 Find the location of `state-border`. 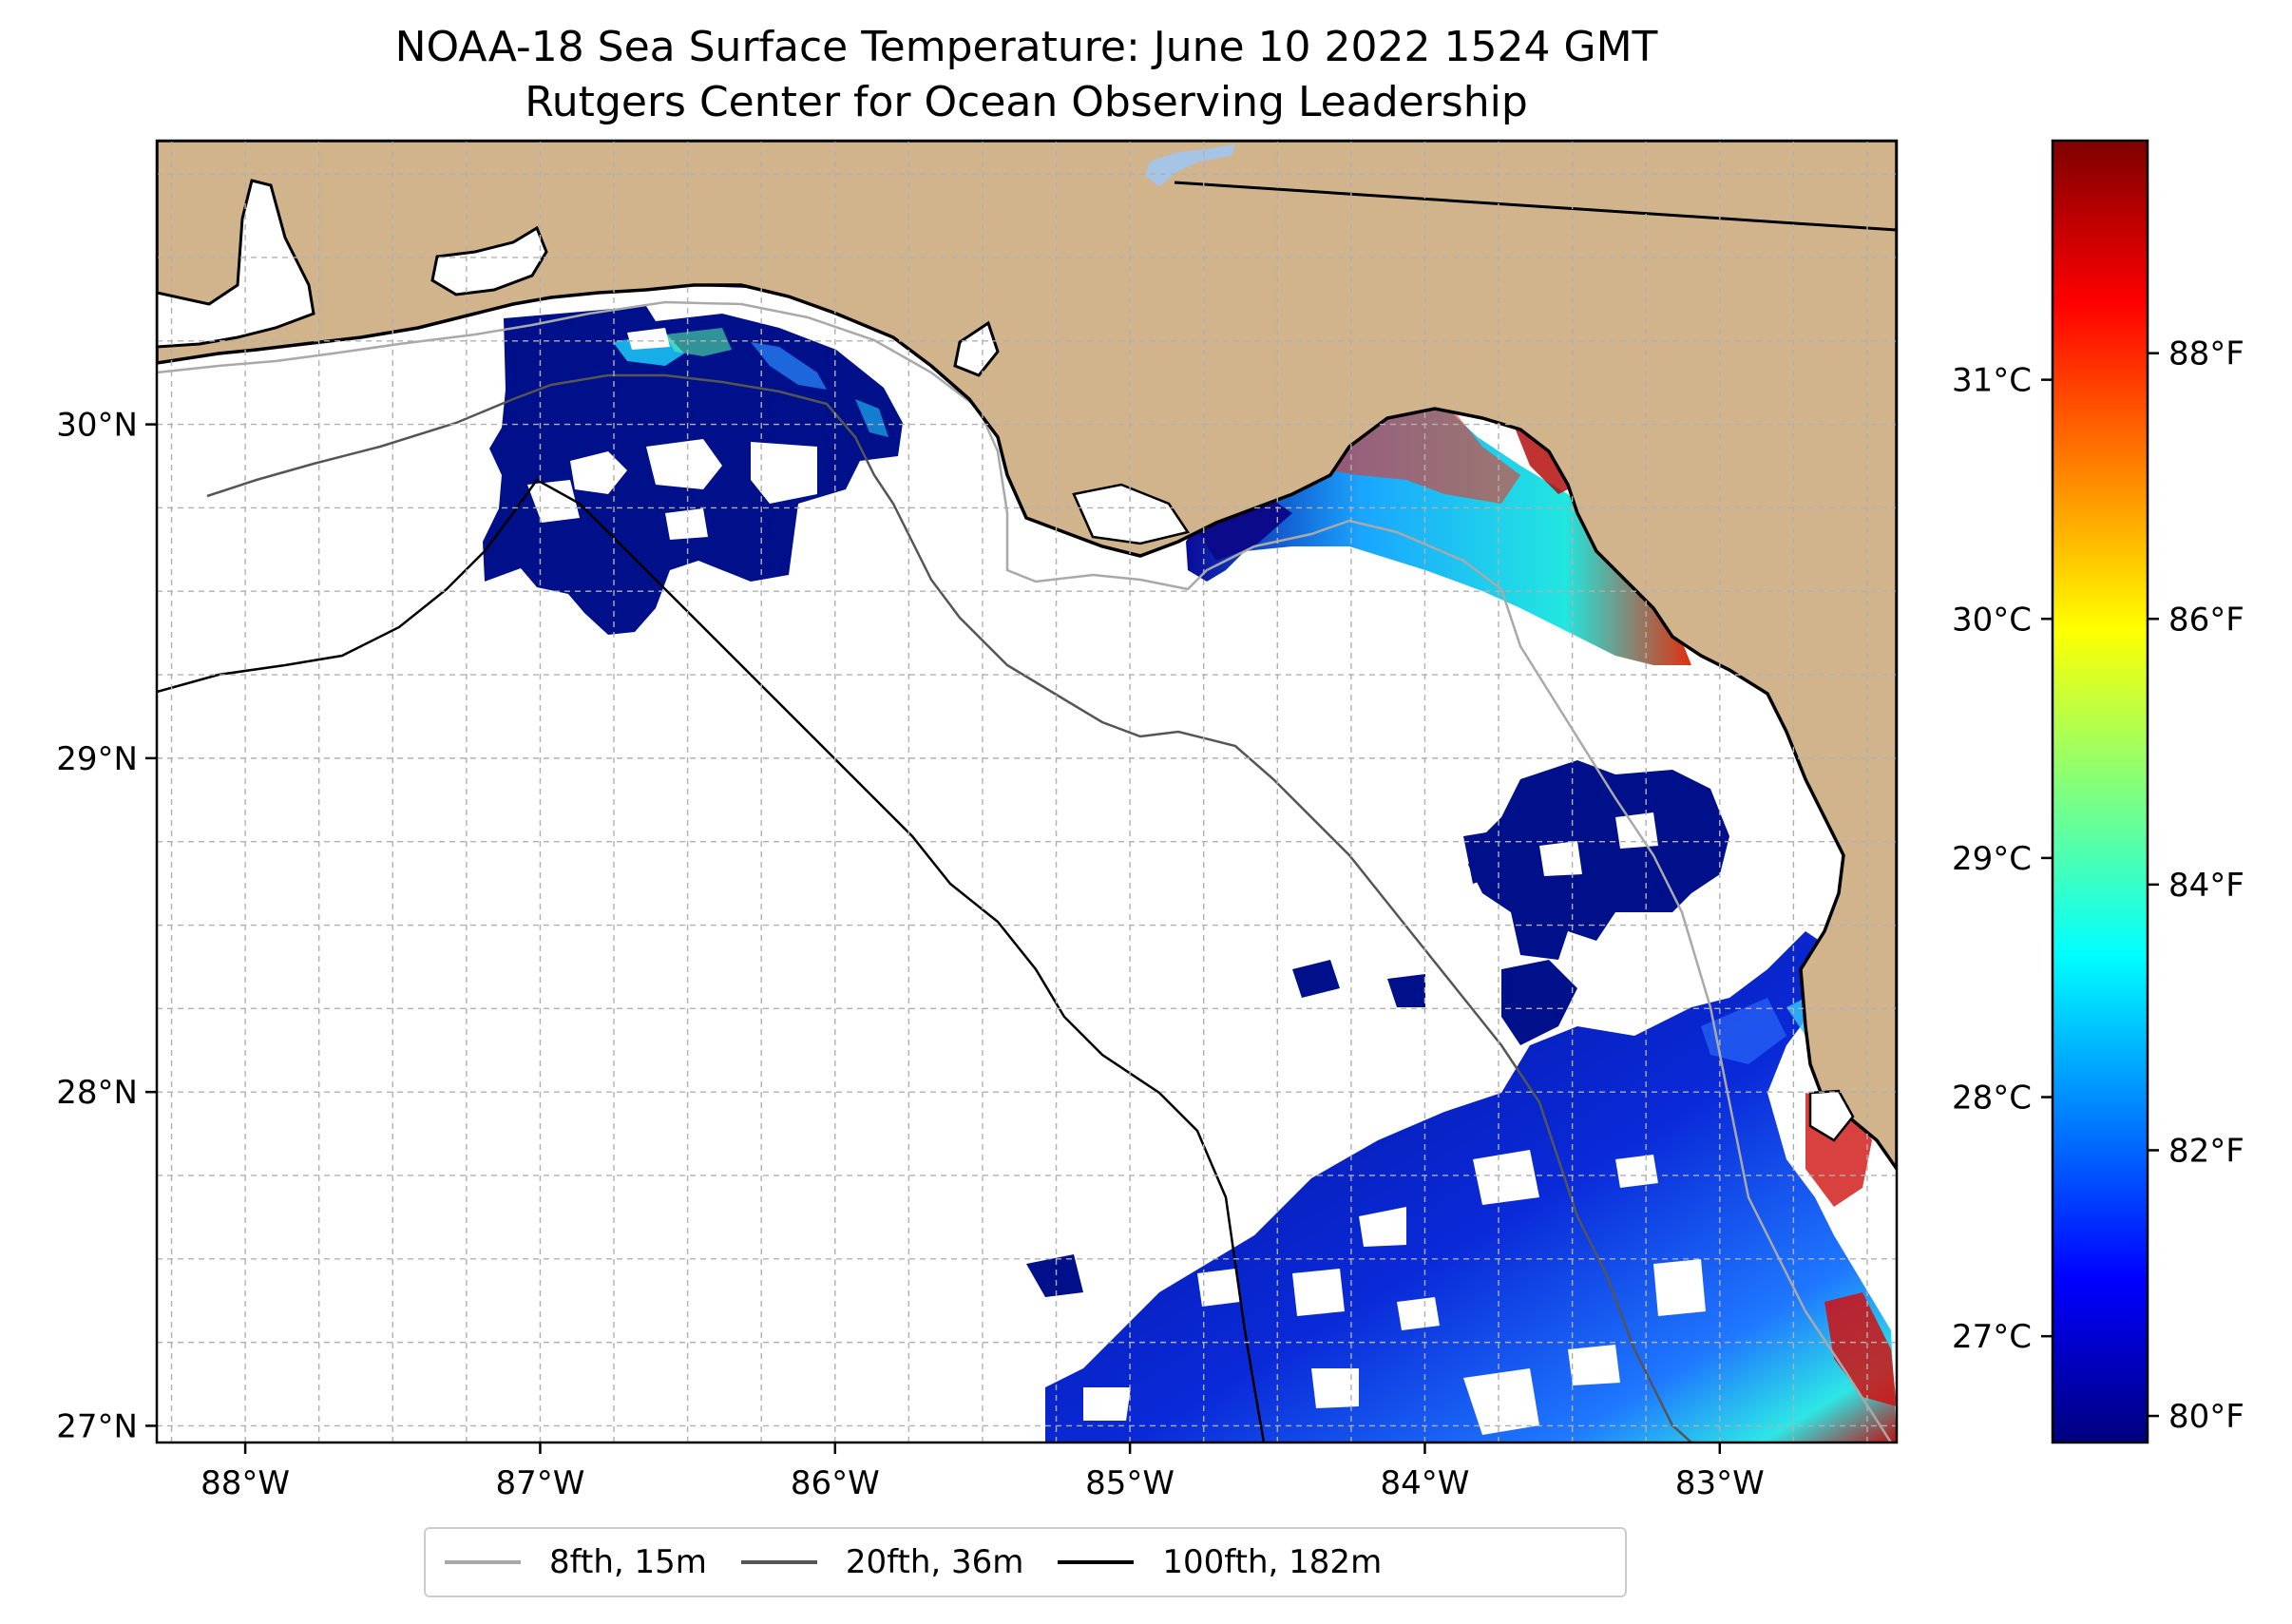

state-border is located at coordinates (1535, 206).